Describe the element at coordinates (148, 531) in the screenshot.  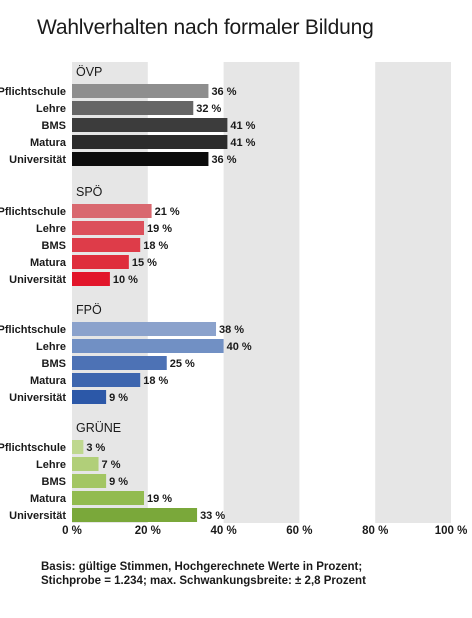
I see `x-tick-label: 20 %` at that location.